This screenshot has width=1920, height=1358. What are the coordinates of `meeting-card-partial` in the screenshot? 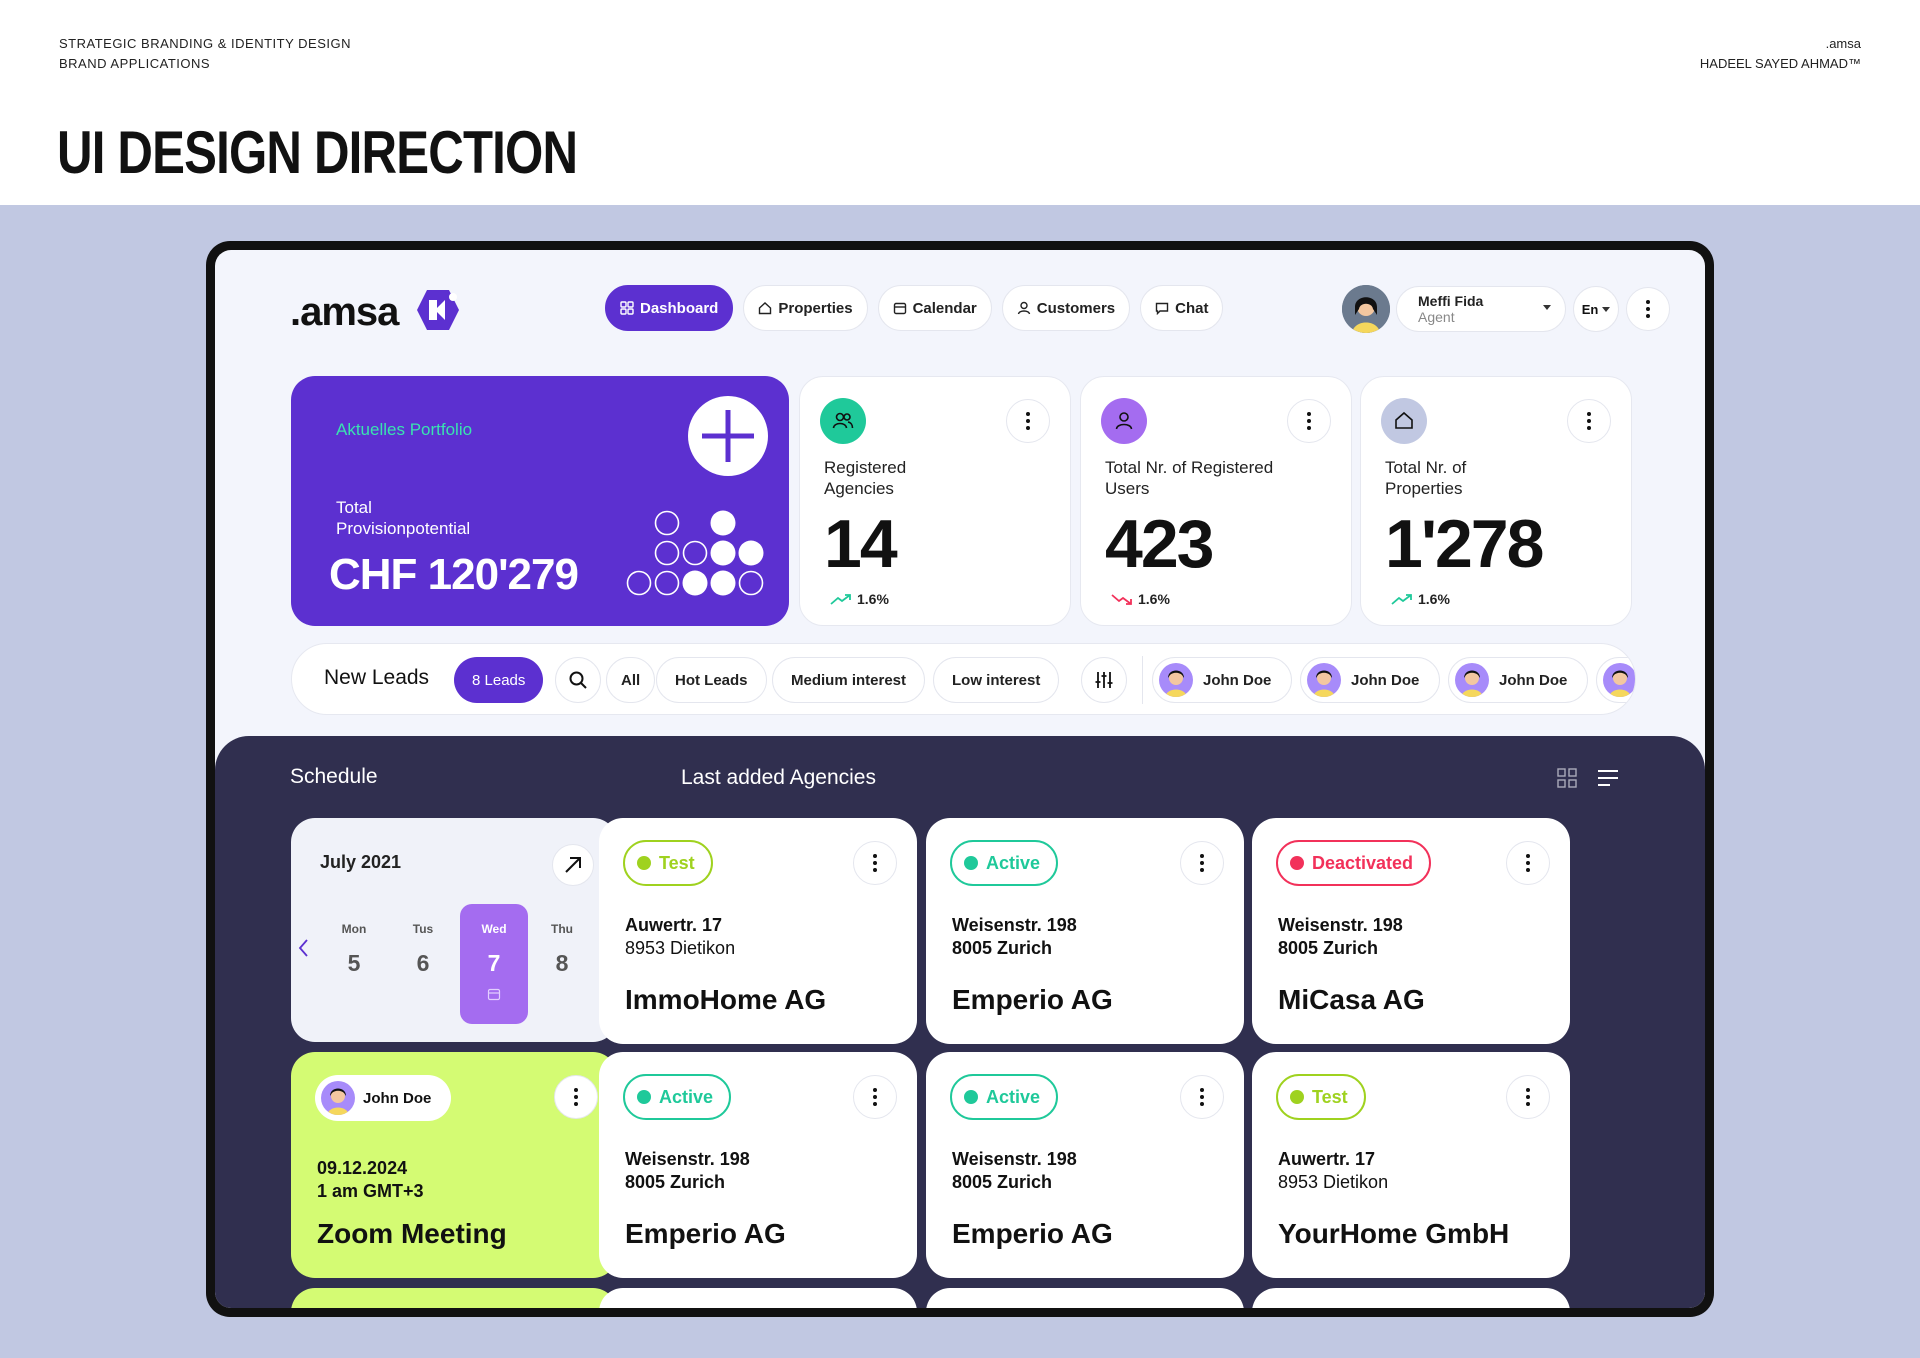 It's located at (454, 1298).